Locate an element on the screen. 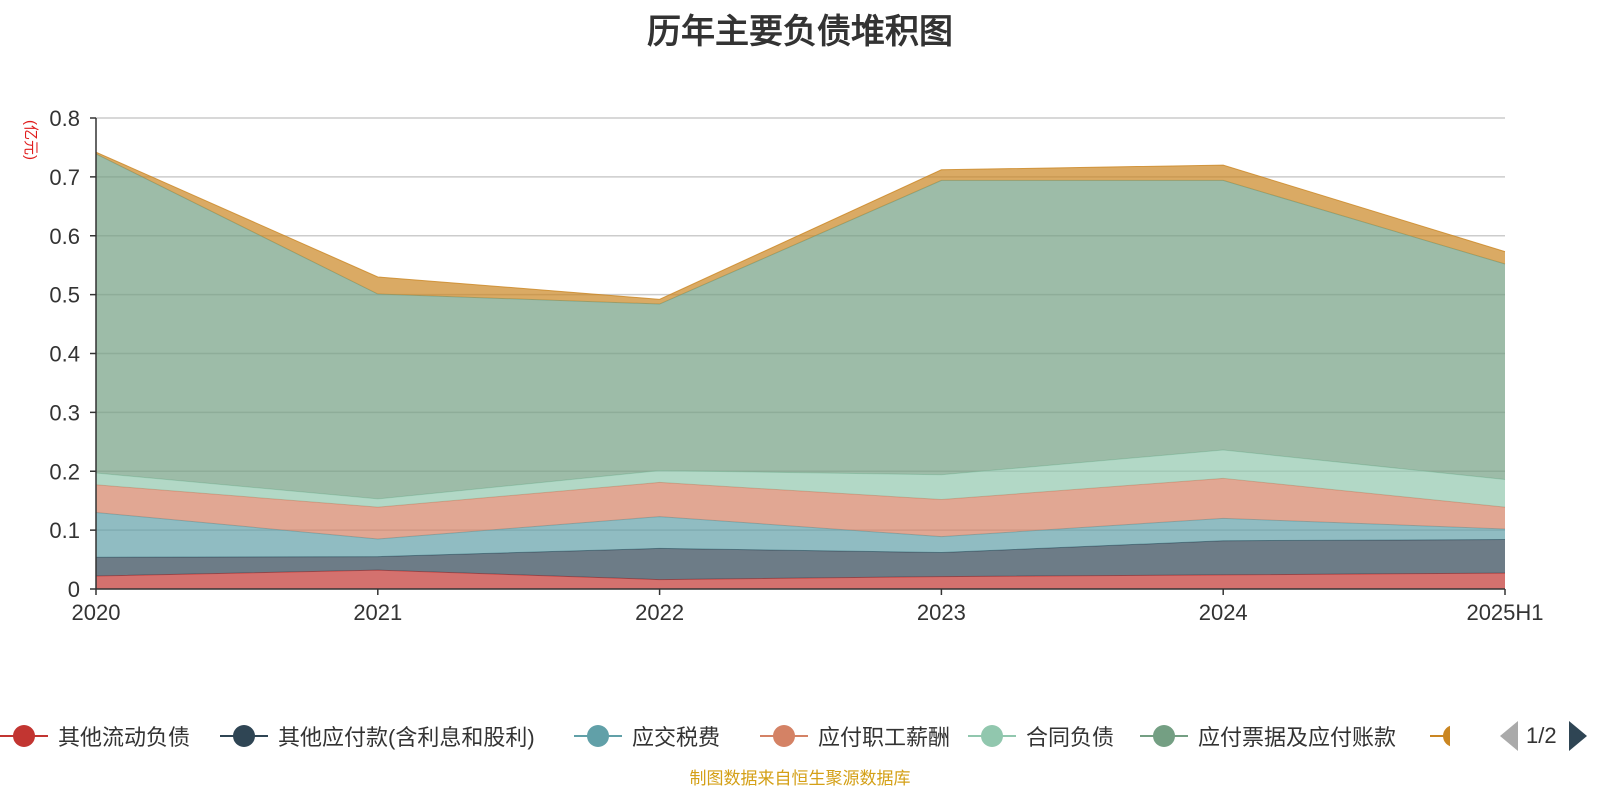 The image size is (1600, 800). legend-prev-arrow-icon is located at coordinates (1509, 736).